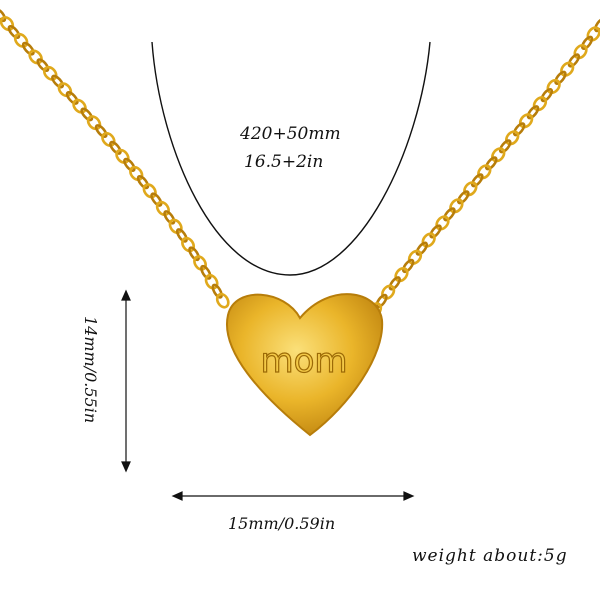 This screenshot has width=600, height=600. I want to click on weight-label: weight about:5g, so click(490, 556).